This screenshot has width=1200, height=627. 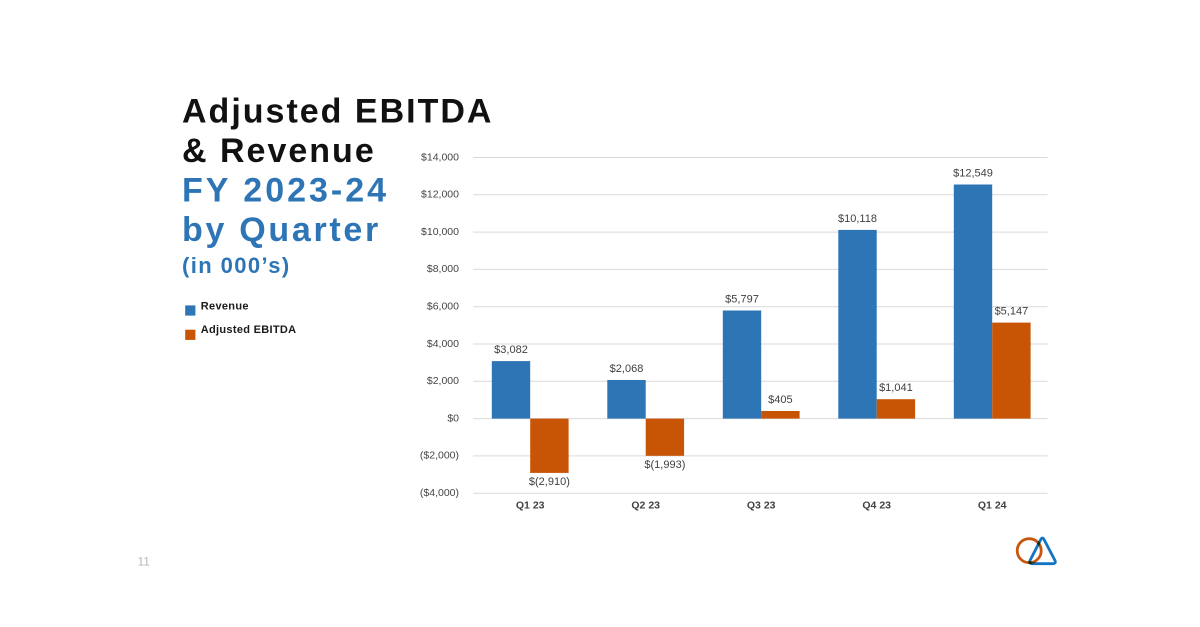 What do you see at coordinates (549, 482) in the screenshot?
I see `svg-text: $(2,910)` at bounding box center [549, 482].